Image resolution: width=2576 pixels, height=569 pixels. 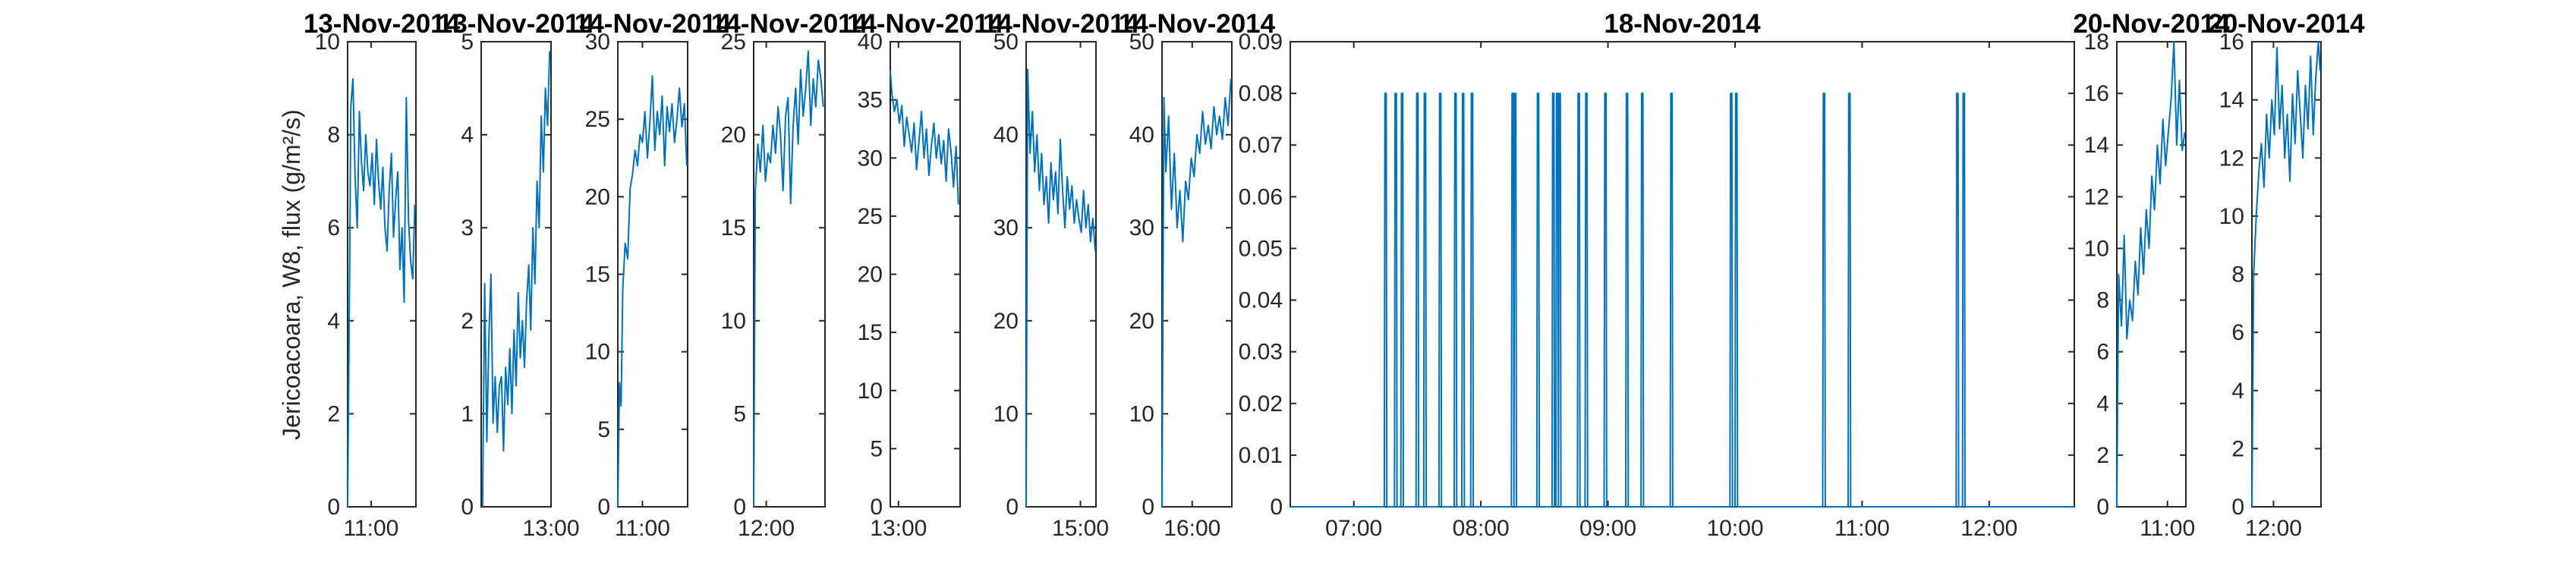 I want to click on panel-6-axes-box, so click(x=1061, y=275).